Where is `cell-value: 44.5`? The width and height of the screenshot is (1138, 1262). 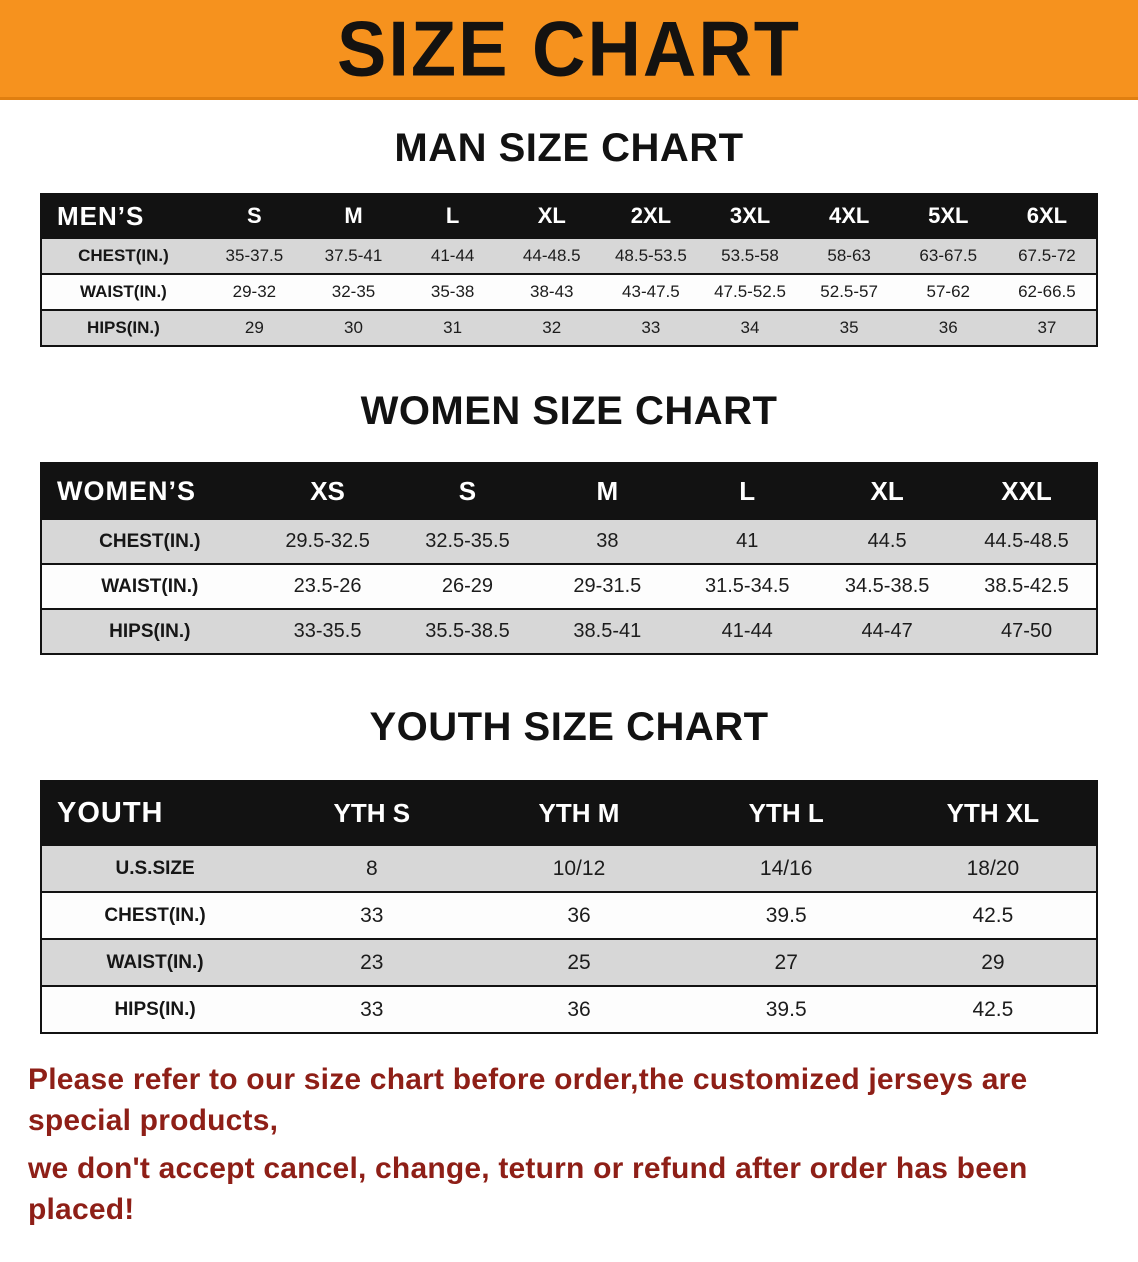
cell-value: 44.5 is located at coordinates (887, 541).